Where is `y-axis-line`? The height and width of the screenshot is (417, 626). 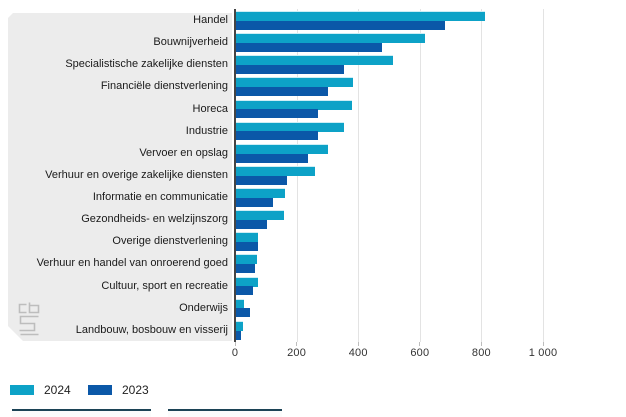
y-axis-line is located at coordinates (235, 175).